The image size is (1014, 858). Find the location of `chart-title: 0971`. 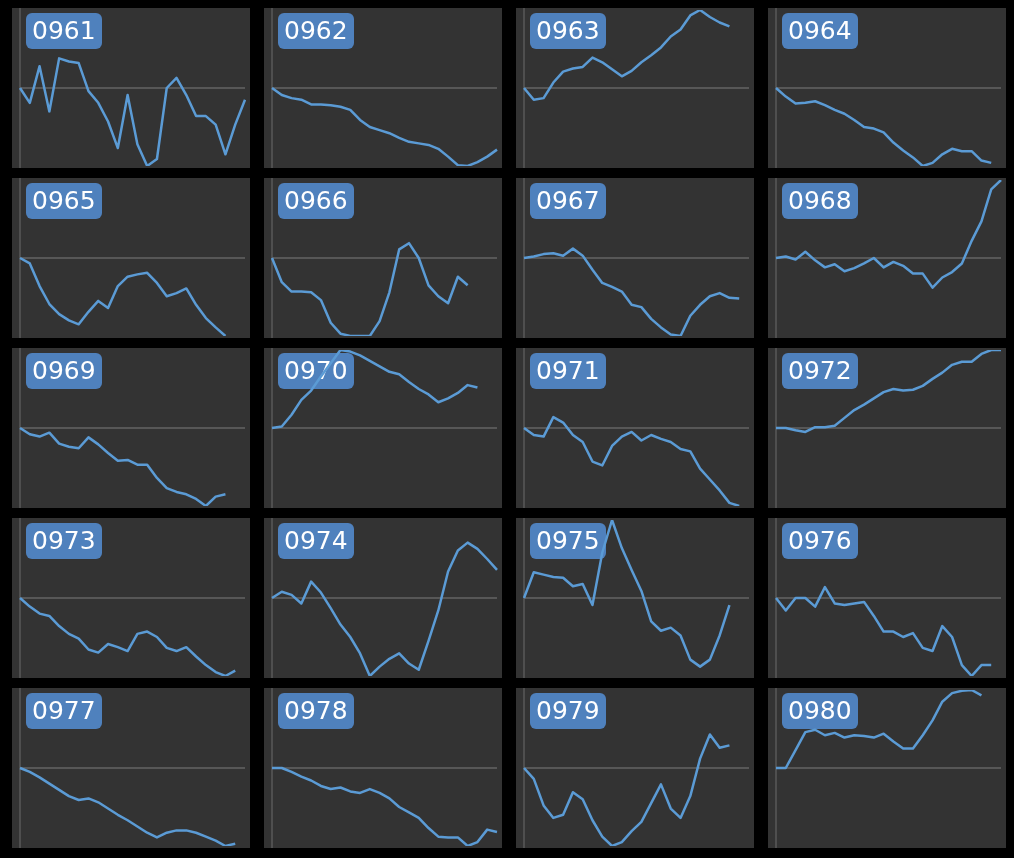

chart-title: 0971 is located at coordinates (568, 371).